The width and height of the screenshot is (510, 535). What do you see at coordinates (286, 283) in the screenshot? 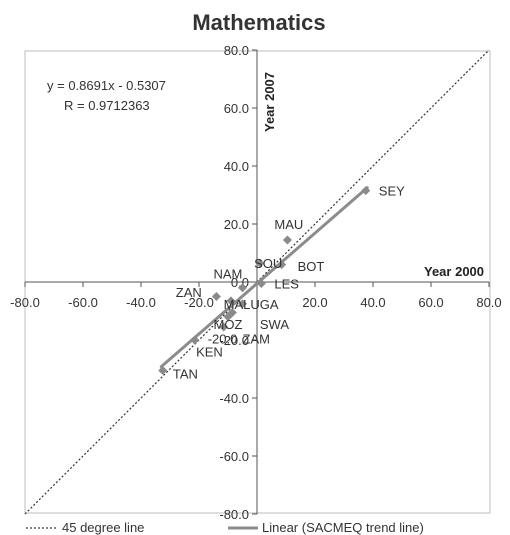
I see `point-label: LES` at bounding box center [286, 283].